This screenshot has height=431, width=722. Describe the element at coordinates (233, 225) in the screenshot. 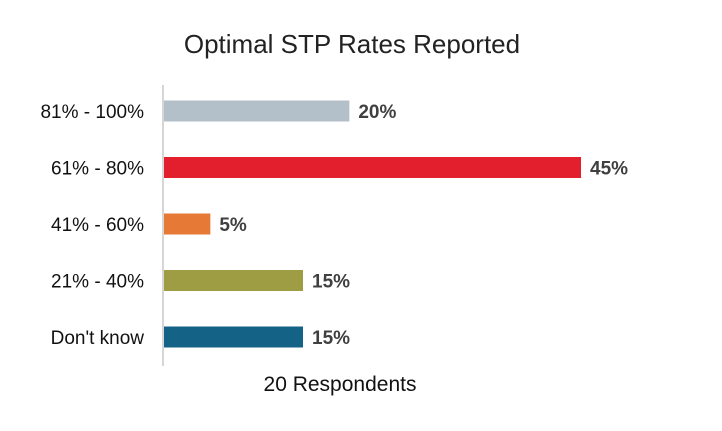

I see `data-label: 5%` at that location.